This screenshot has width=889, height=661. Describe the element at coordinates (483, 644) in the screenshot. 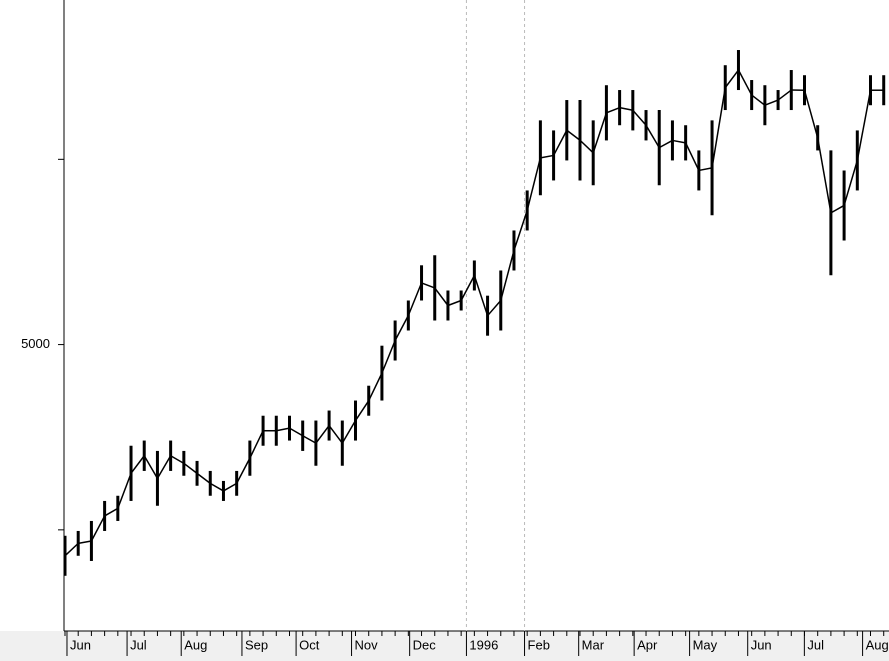

I see `x-tick-label: 1996` at that location.